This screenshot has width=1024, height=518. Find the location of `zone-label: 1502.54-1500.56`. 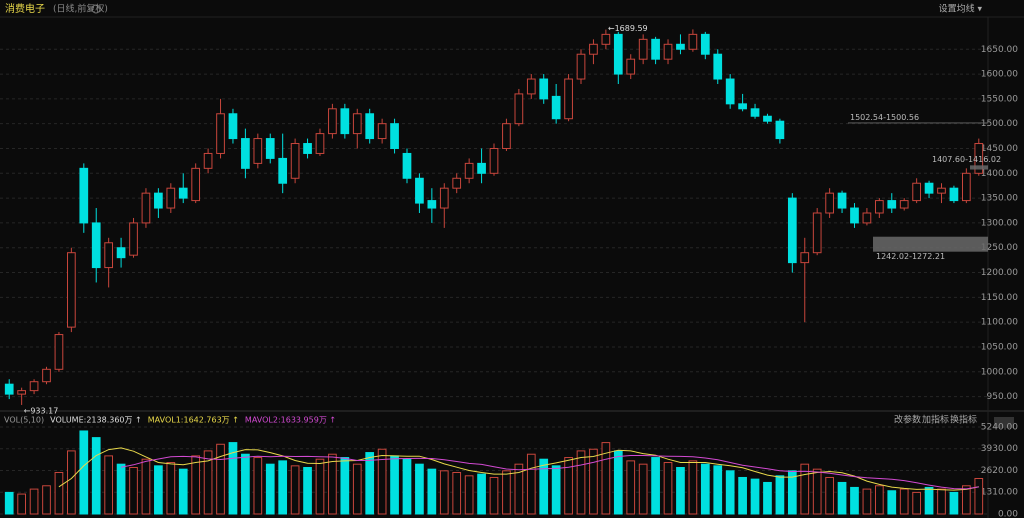

zone-label: 1502.54-1500.56 is located at coordinates (884, 117).